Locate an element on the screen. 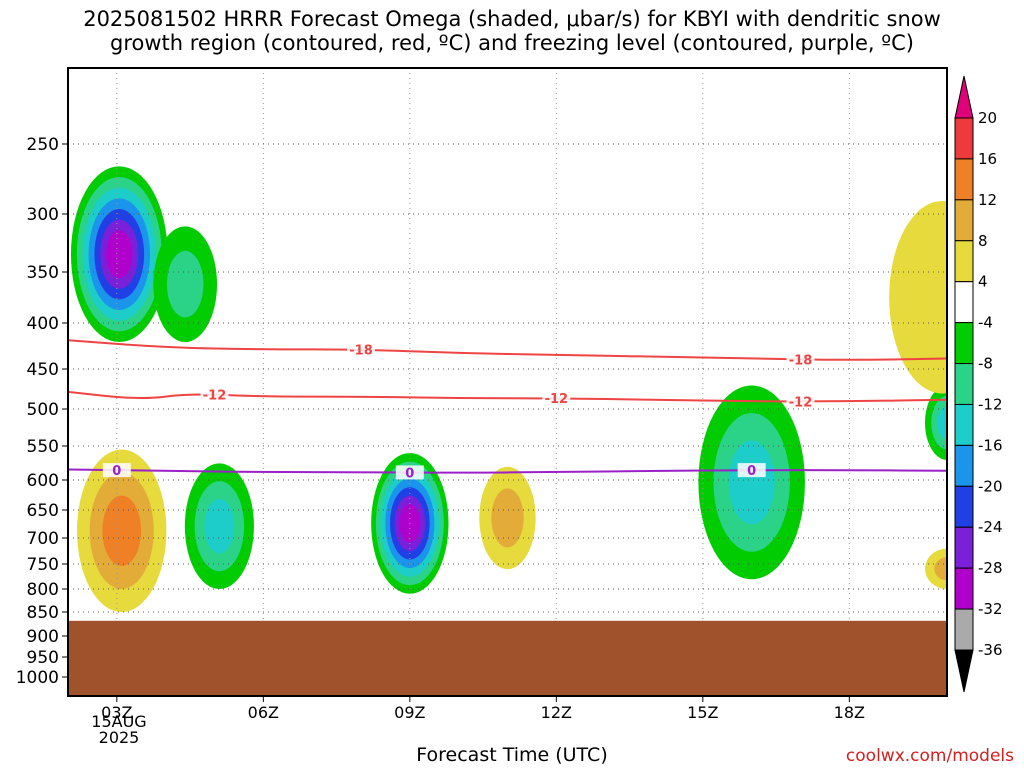 The height and width of the screenshot is (768, 1024). colorbar-label-10: -20 is located at coordinates (990, 486).